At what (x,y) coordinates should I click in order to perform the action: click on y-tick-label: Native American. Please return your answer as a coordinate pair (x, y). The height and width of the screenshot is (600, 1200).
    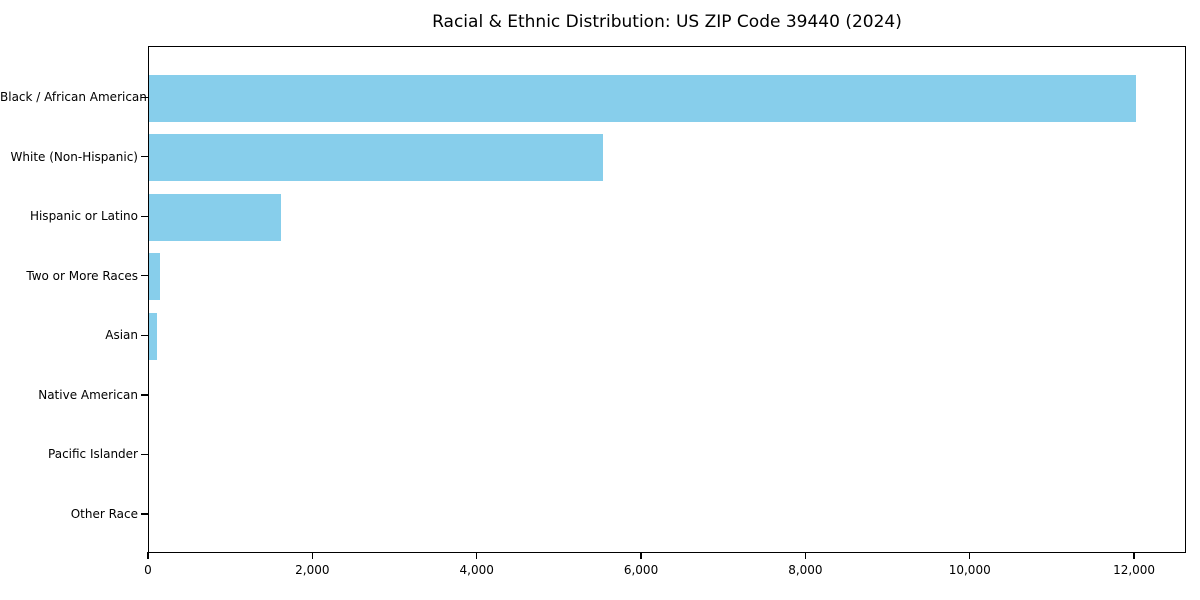
    Looking at the image, I should click on (88, 394).